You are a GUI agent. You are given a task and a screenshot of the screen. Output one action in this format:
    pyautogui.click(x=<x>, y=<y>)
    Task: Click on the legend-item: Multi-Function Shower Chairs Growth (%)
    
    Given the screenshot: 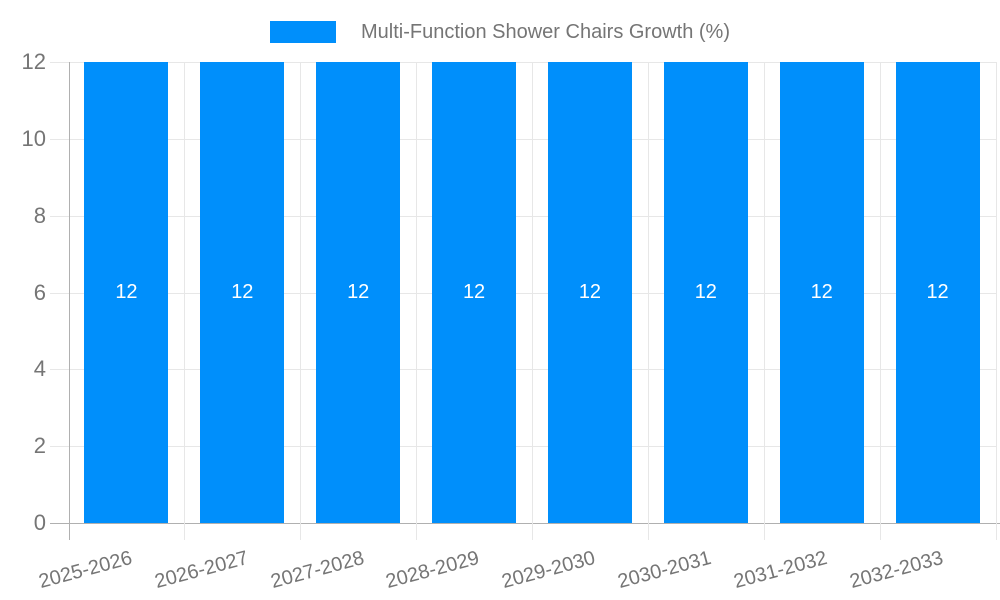 What is the action you would take?
    pyautogui.click(x=500, y=32)
    